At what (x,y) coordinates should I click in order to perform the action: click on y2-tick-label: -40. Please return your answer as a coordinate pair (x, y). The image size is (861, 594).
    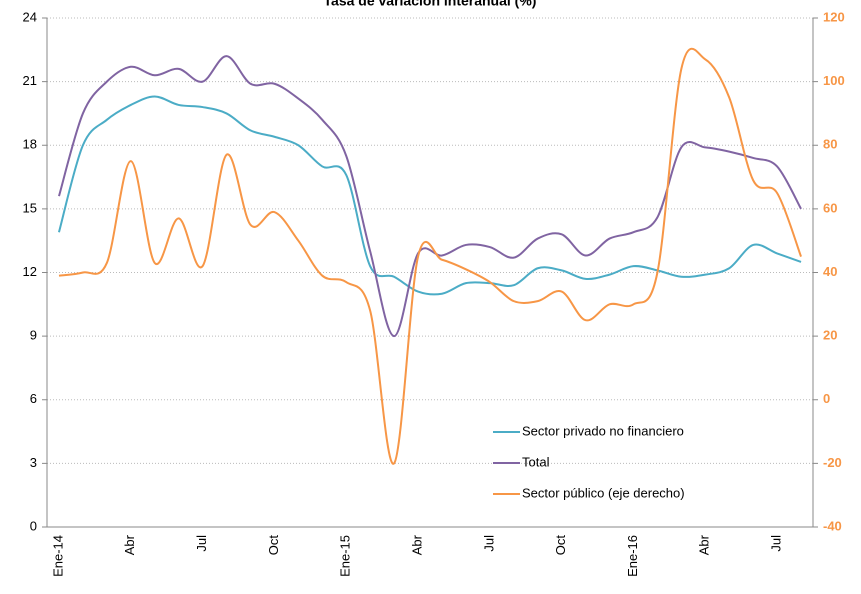
    Looking at the image, I should click on (832, 525).